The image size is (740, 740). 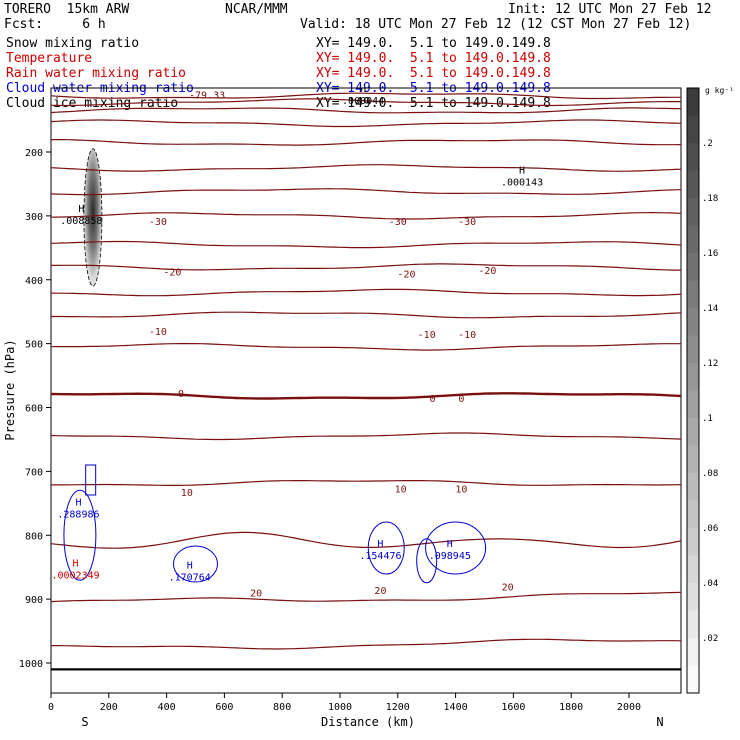 What do you see at coordinates (513, 707) in the screenshot?
I see `x-tick-label: 1600` at bounding box center [513, 707].